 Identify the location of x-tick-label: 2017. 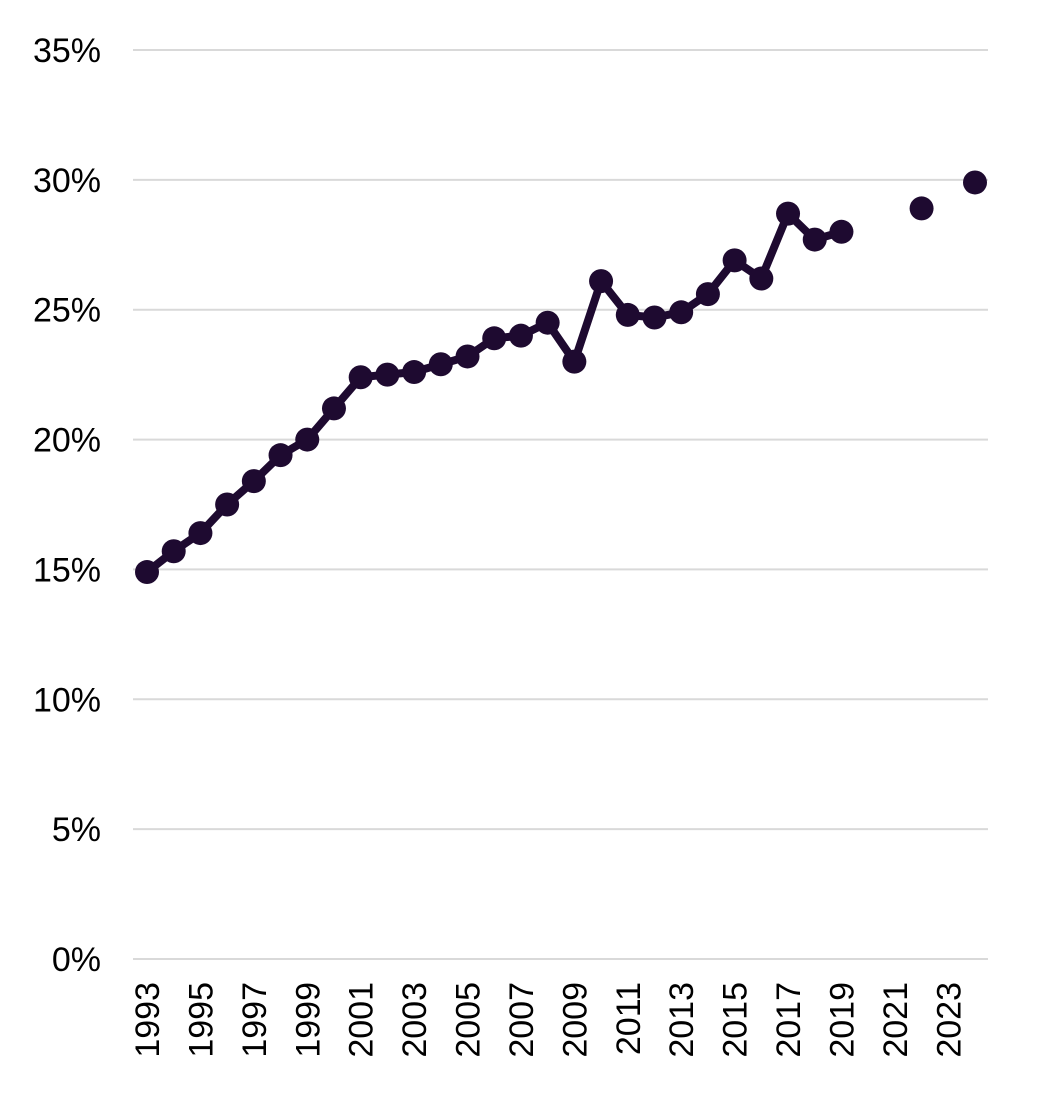
(789, 1020).